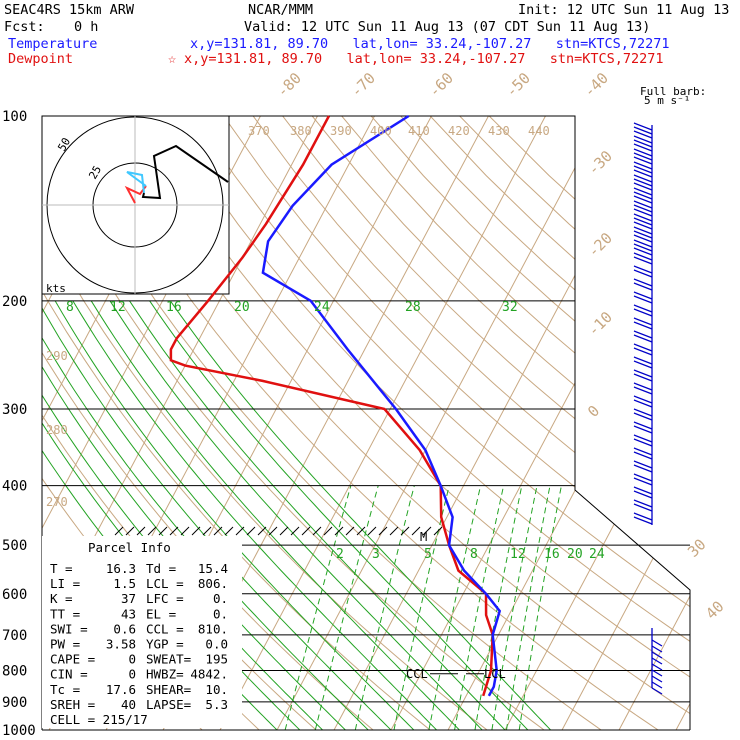 The width and height of the screenshot is (740, 740). Describe the element at coordinates (161, 613) in the screenshot. I see `parcel-row-label: EL =` at that location.